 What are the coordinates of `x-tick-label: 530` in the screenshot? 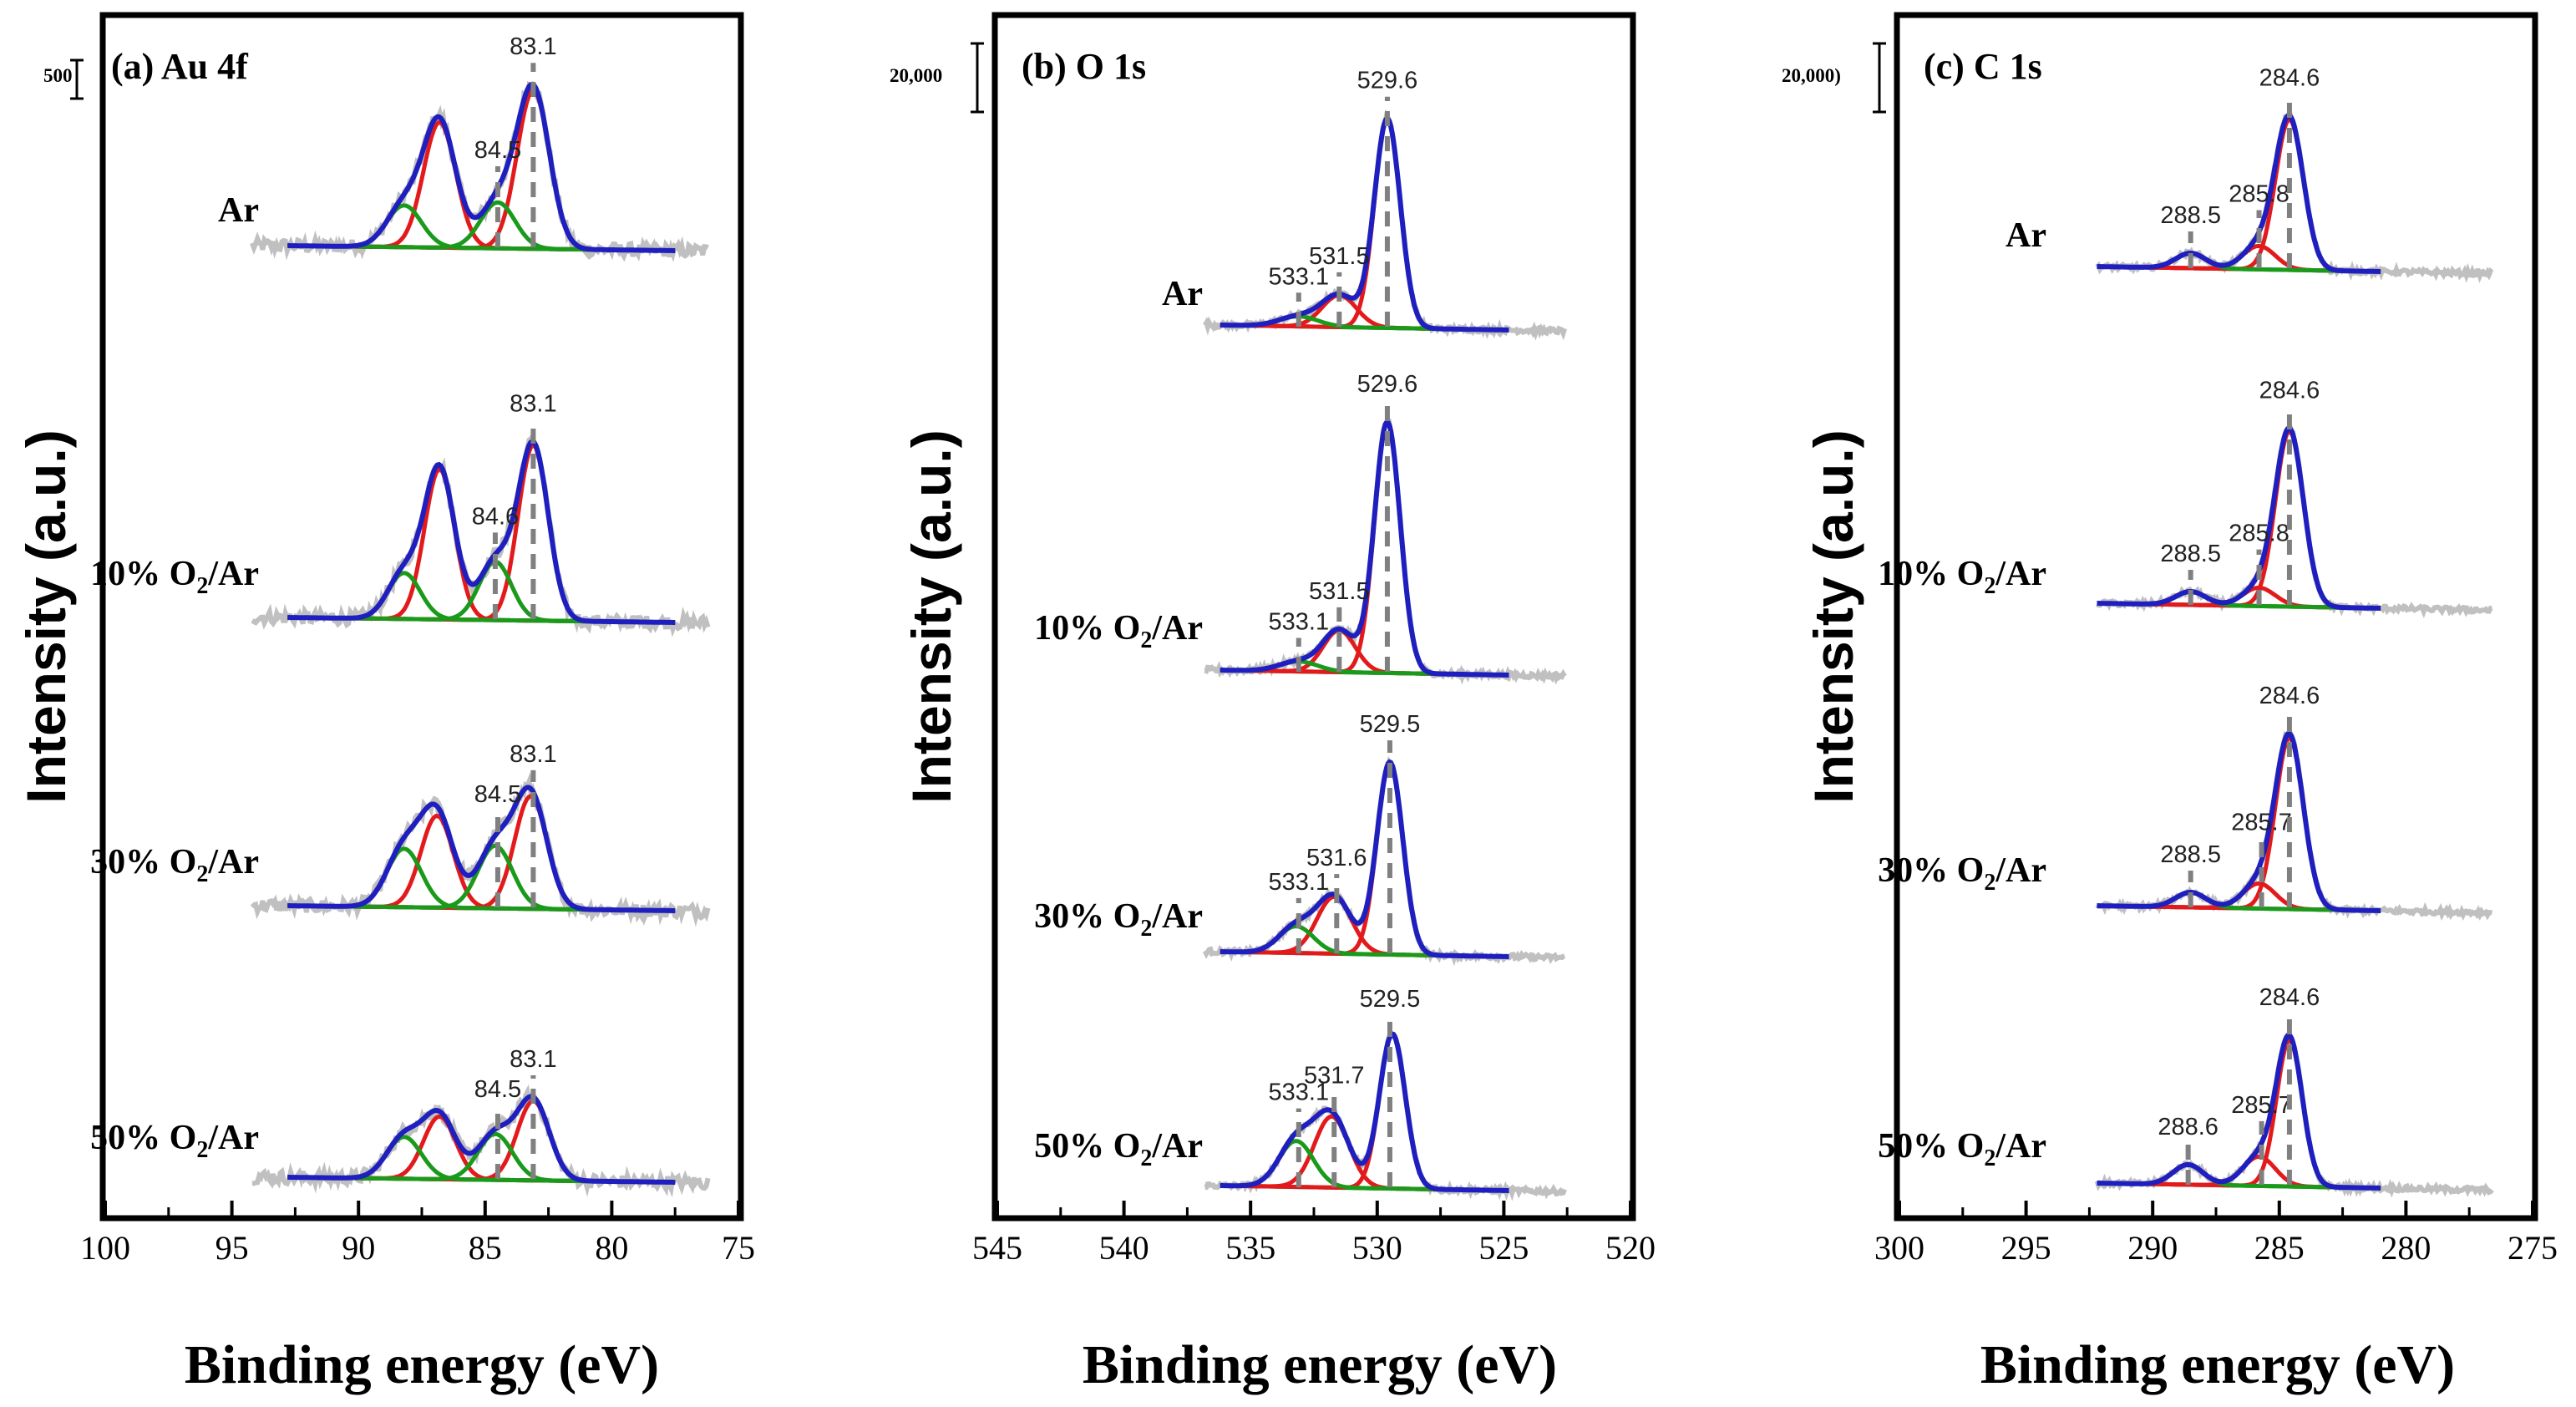 It's located at (1377, 1248).